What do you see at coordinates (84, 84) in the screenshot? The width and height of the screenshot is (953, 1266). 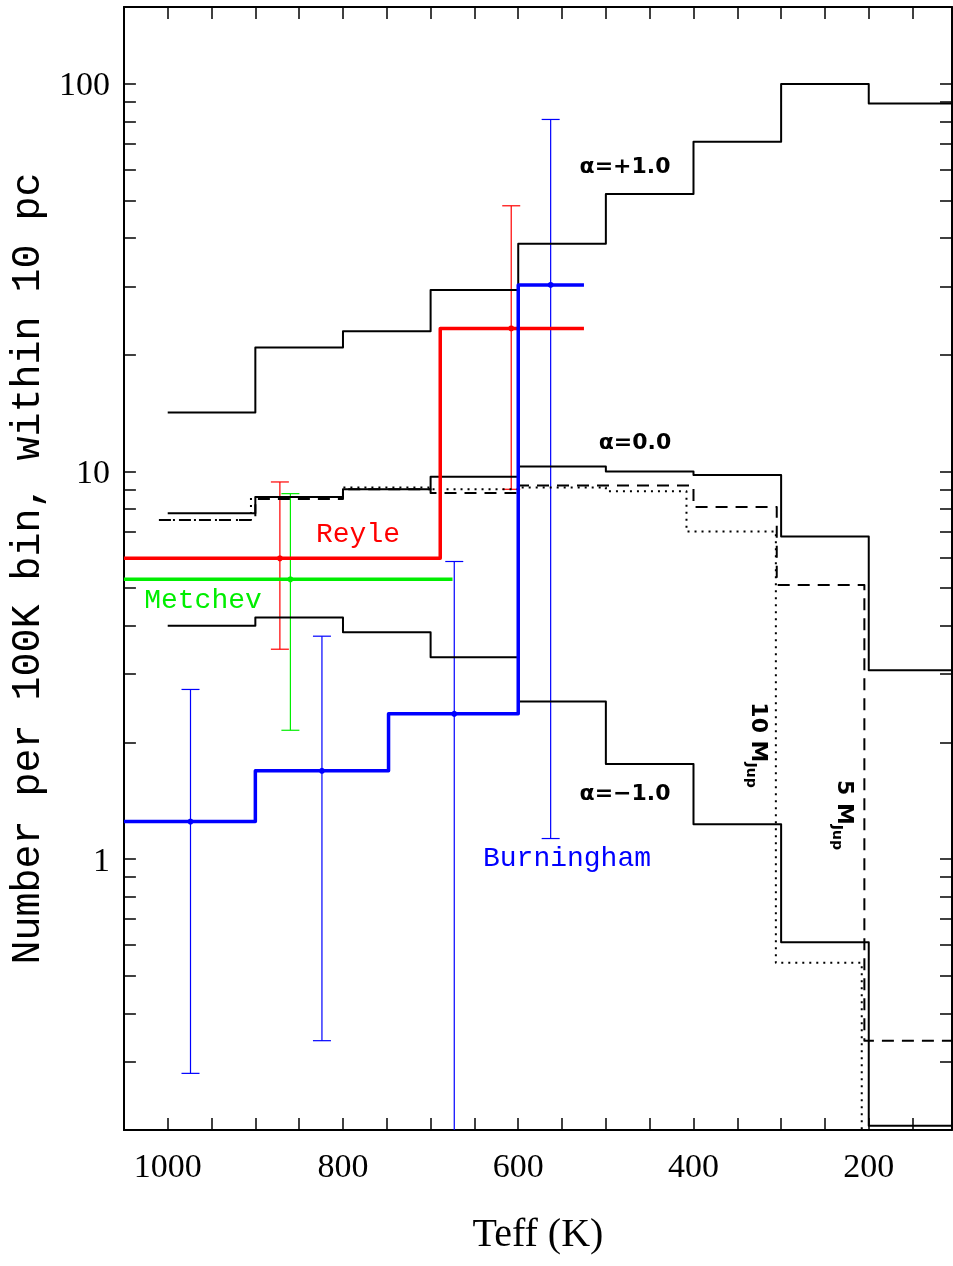 I see `y-tick-label: 100` at bounding box center [84, 84].